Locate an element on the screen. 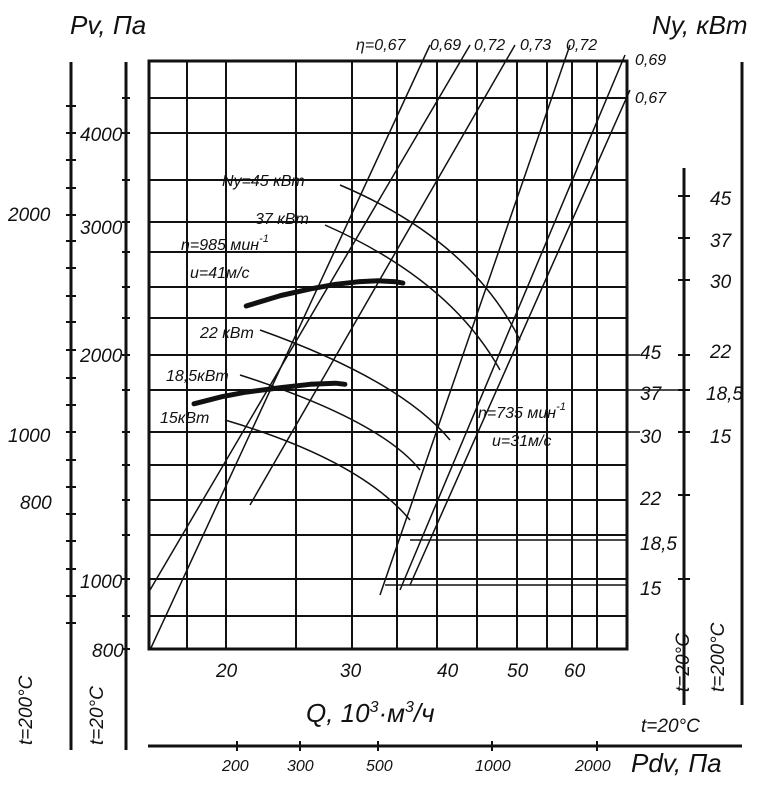  power-label: 15кВт is located at coordinates (184, 418).